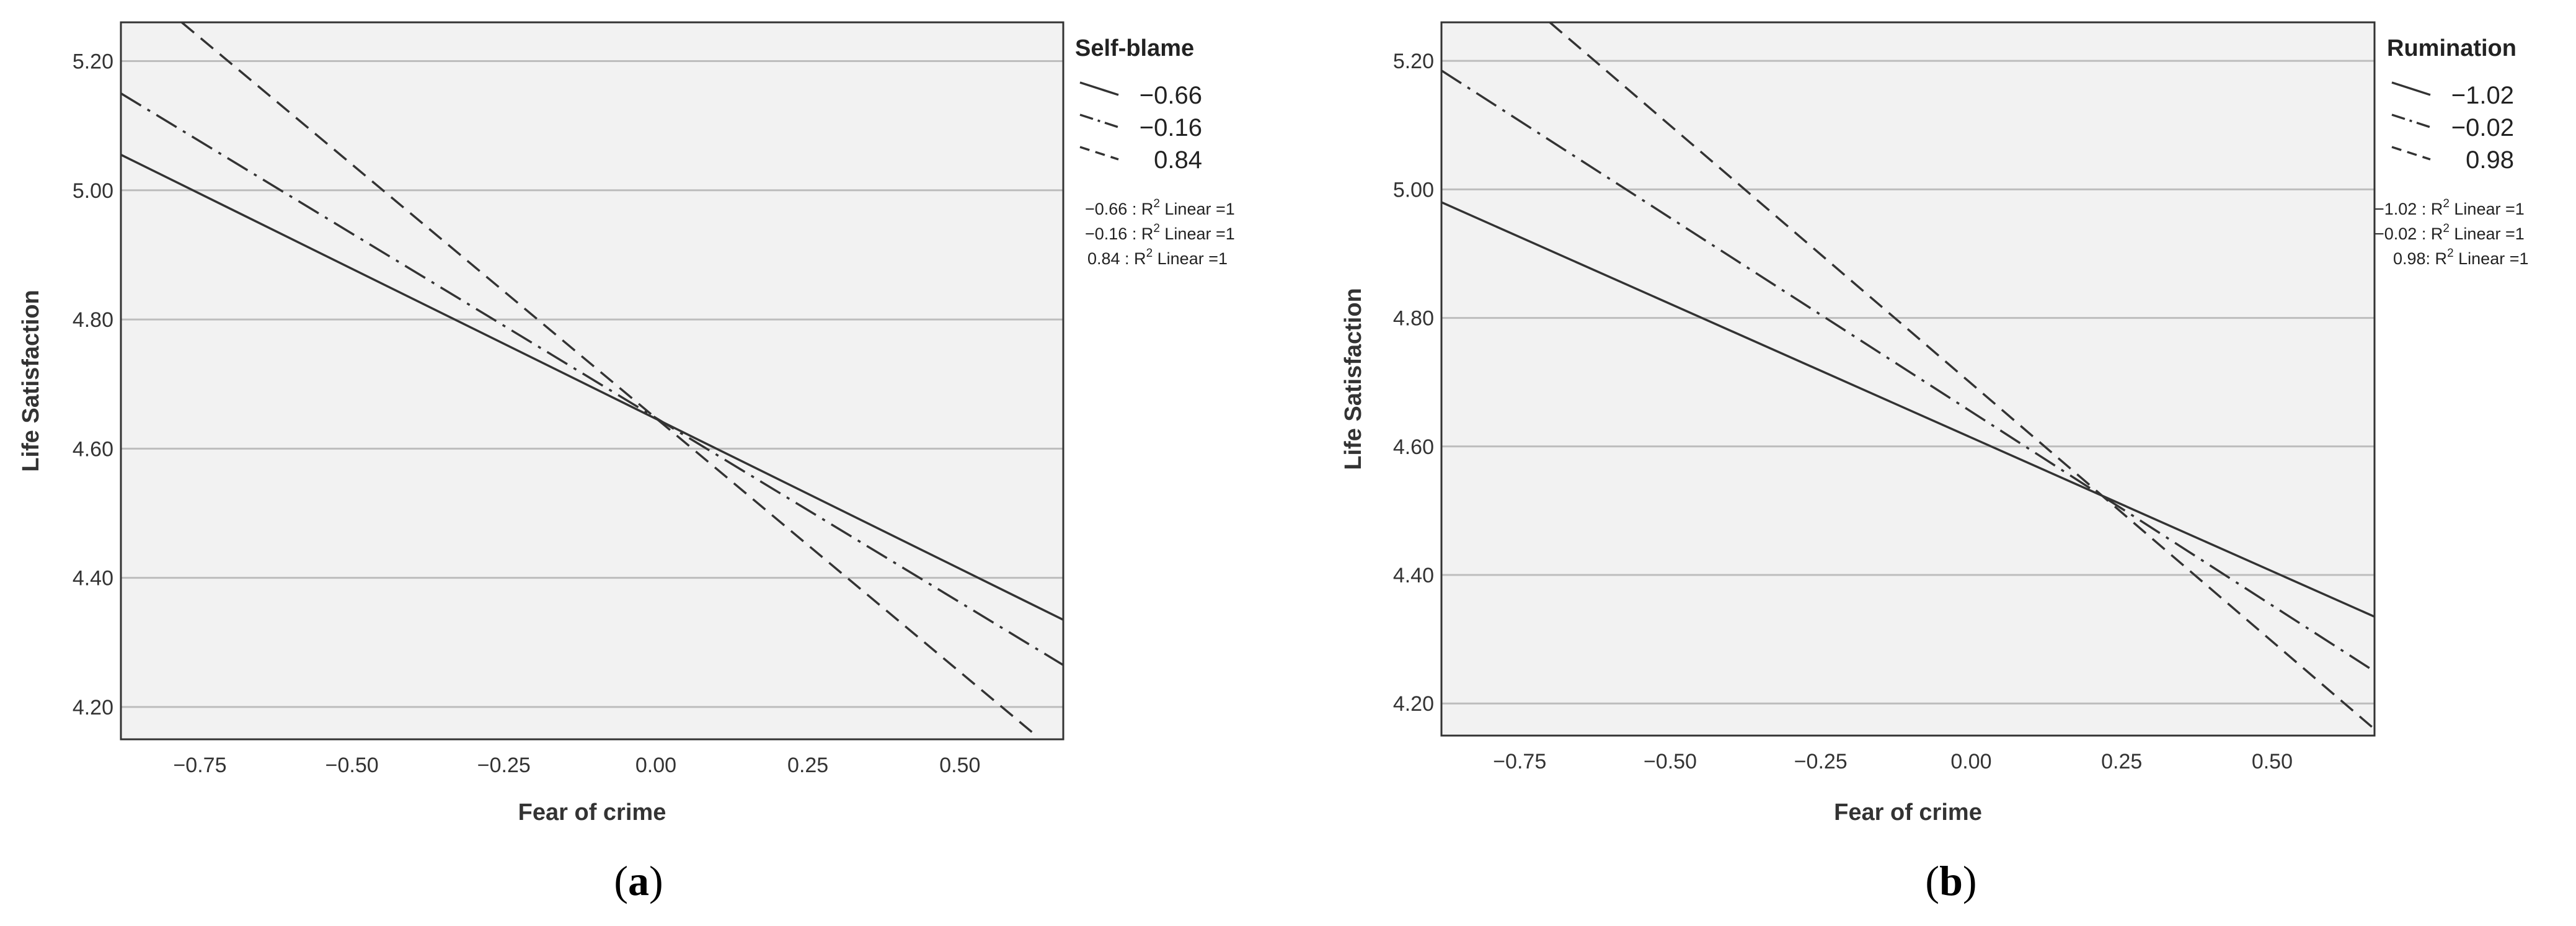 The width and height of the screenshot is (2576, 926). What do you see at coordinates (1160, 232) in the screenshot?
I see `fit-label: −0.16 : R2 Linear =1` at bounding box center [1160, 232].